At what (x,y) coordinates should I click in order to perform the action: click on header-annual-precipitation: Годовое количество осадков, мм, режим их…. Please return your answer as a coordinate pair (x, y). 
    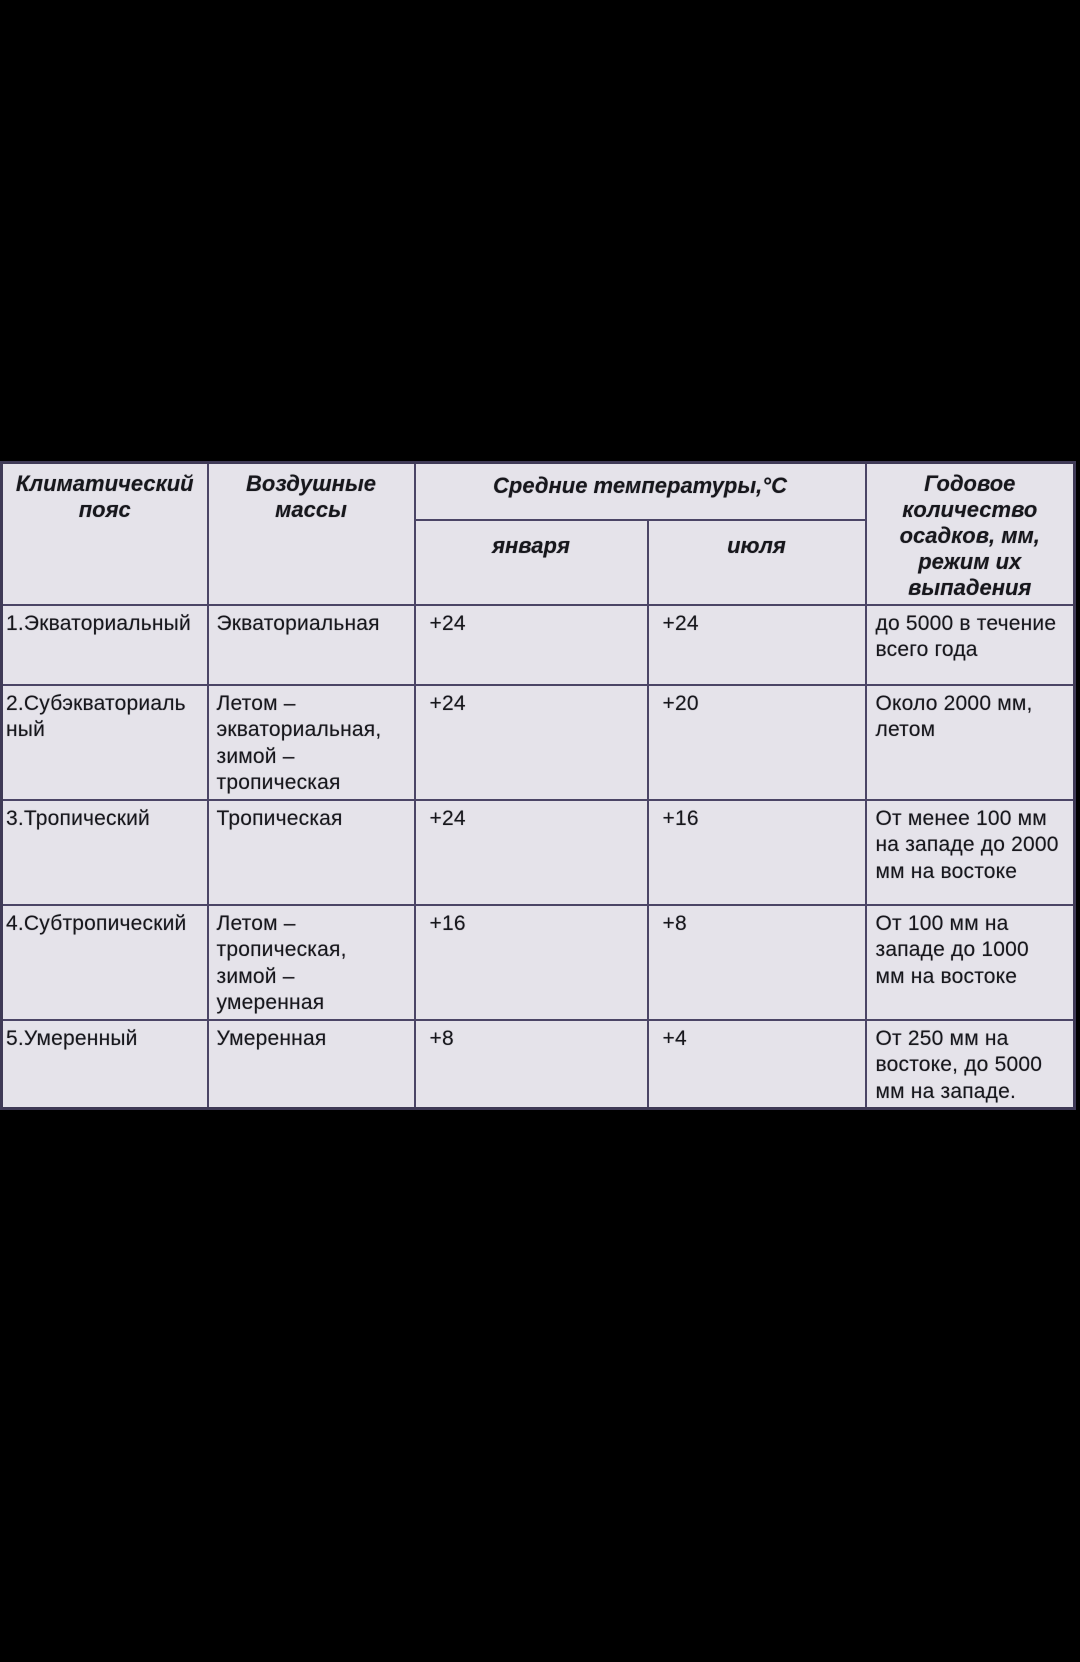
    Looking at the image, I should click on (970, 533).